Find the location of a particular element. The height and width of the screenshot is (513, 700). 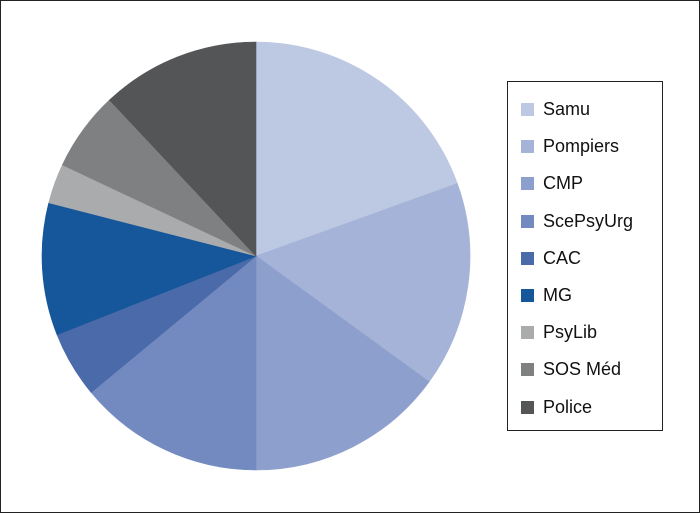

legend-label: Pompiers is located at coordinates (581, 146).